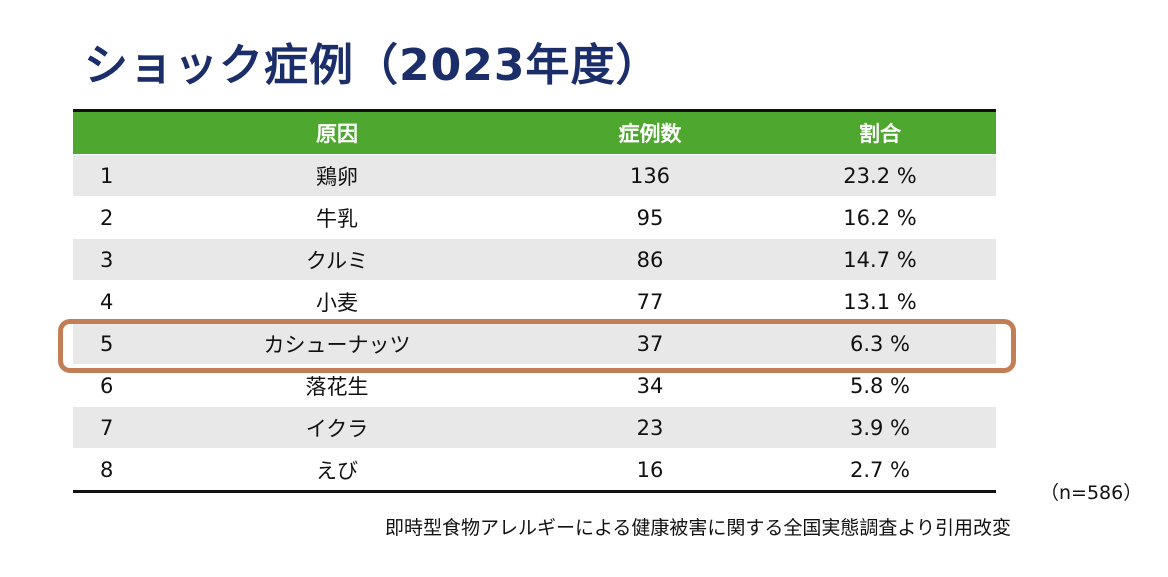 The height and width of the screenshot is (577, 1168). Describe the element at coordinates (107, 385) in the screenshot. I see `row-rank: 6` at that location.